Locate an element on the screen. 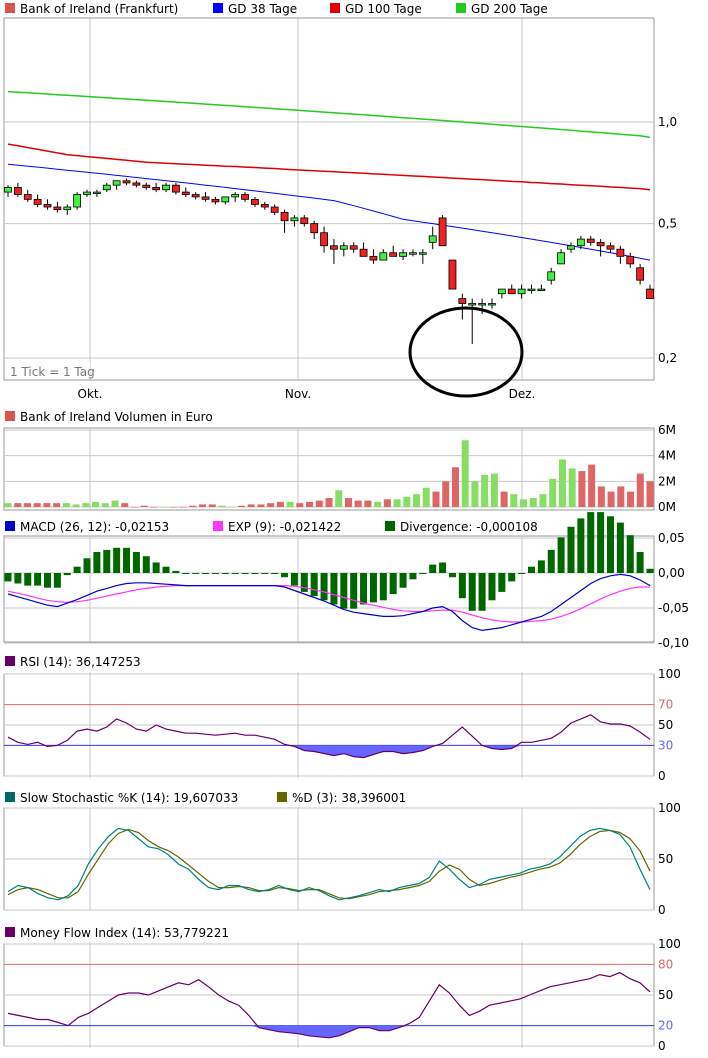 The image size is (708, 1058). y-tick-label: 0M is located at coordinates (667, 507).